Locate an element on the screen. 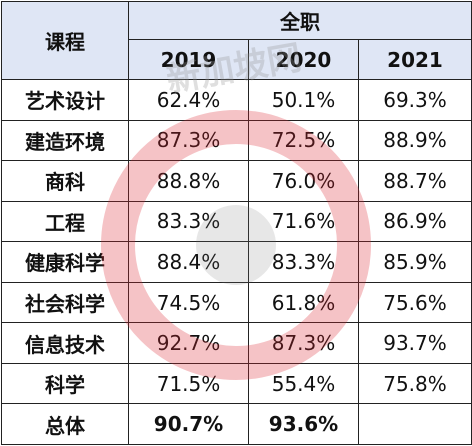 This screenshot has width=472, height=446. rate-cell: 86.9% is located at coordinates (414, 221).